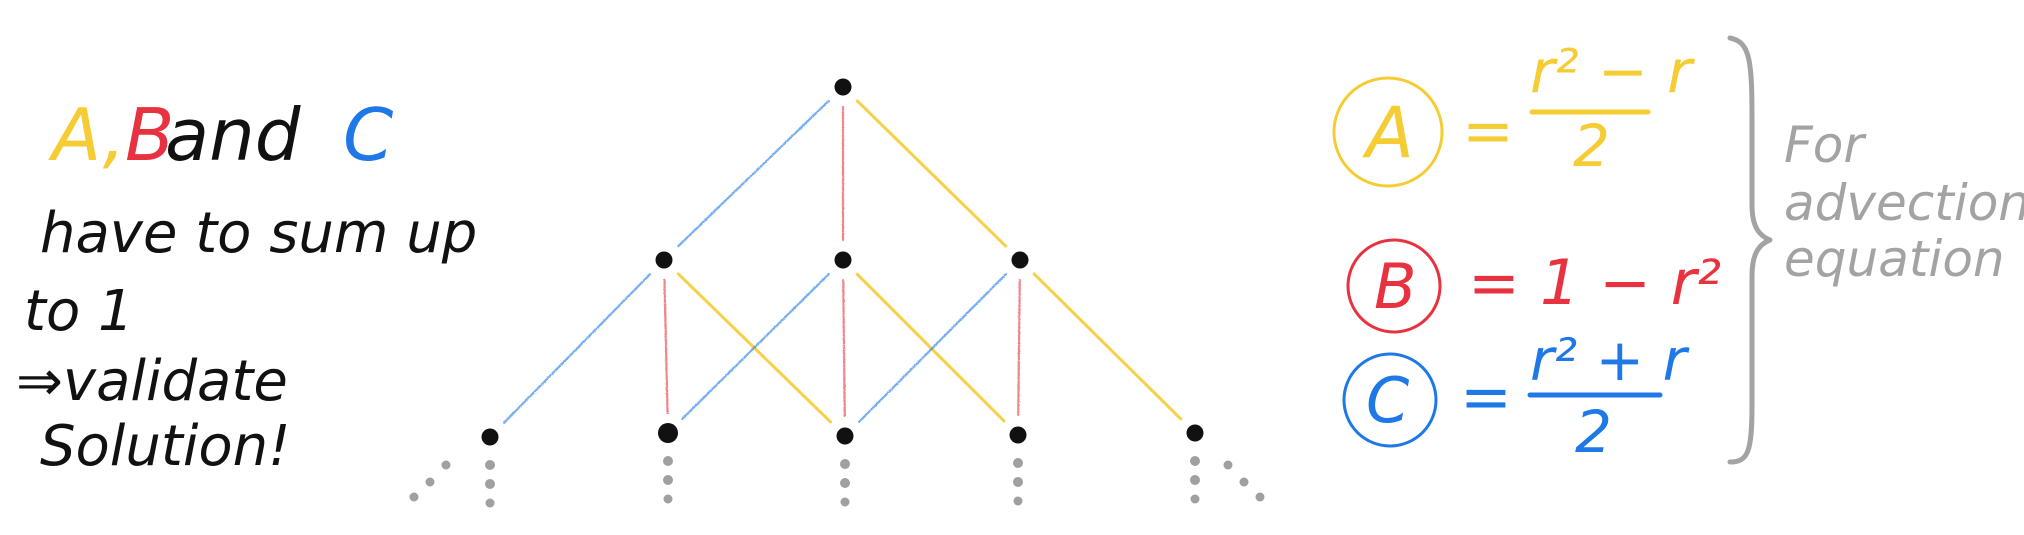 The height and width of the screenshot is (535, 2024). I want to click on note-line-2: have to sum up, so click(258, 233).